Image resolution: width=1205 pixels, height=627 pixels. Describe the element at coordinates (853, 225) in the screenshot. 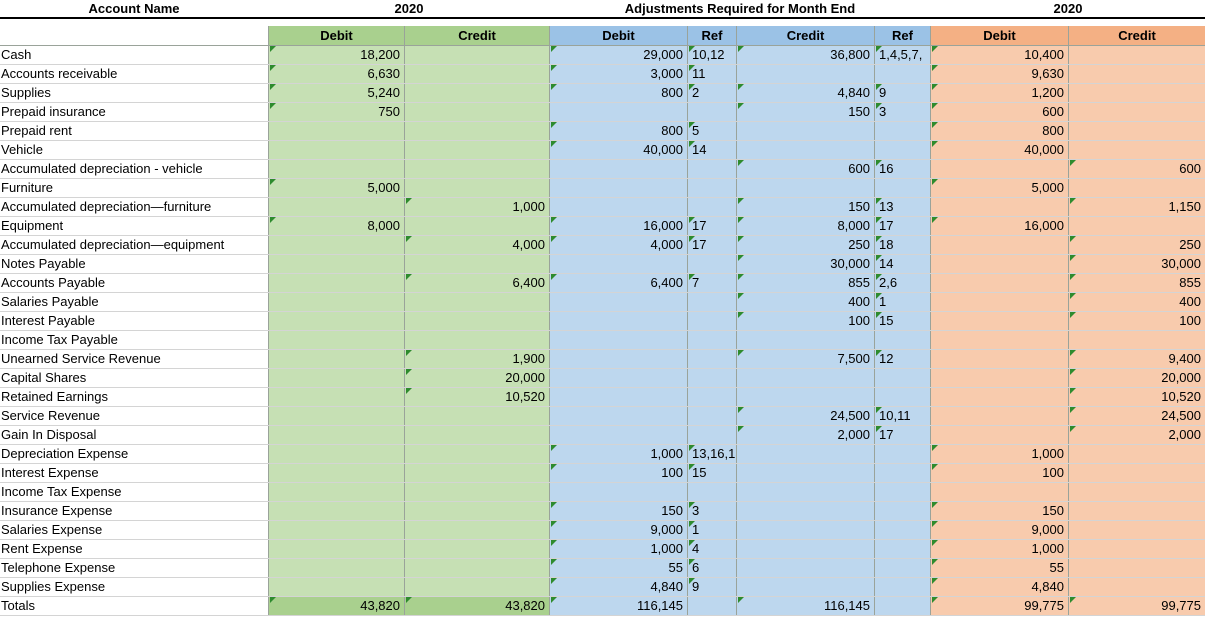

I see `value-cell-ac: 8,000` at that location.